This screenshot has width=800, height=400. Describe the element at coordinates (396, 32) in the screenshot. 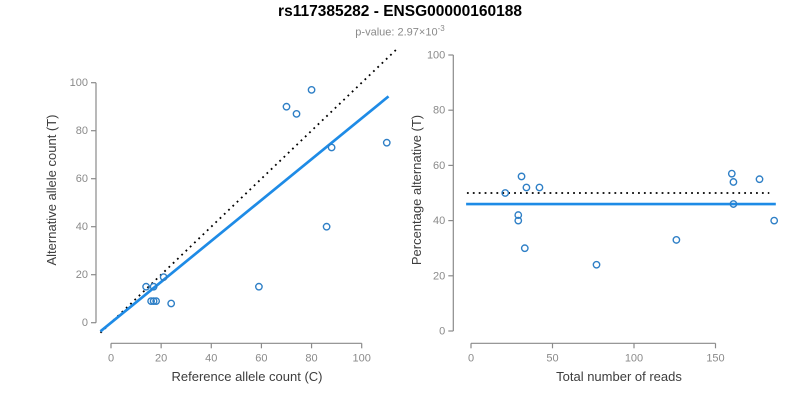

I see `pvalue-text: p-value: 2.97×10` at that location.